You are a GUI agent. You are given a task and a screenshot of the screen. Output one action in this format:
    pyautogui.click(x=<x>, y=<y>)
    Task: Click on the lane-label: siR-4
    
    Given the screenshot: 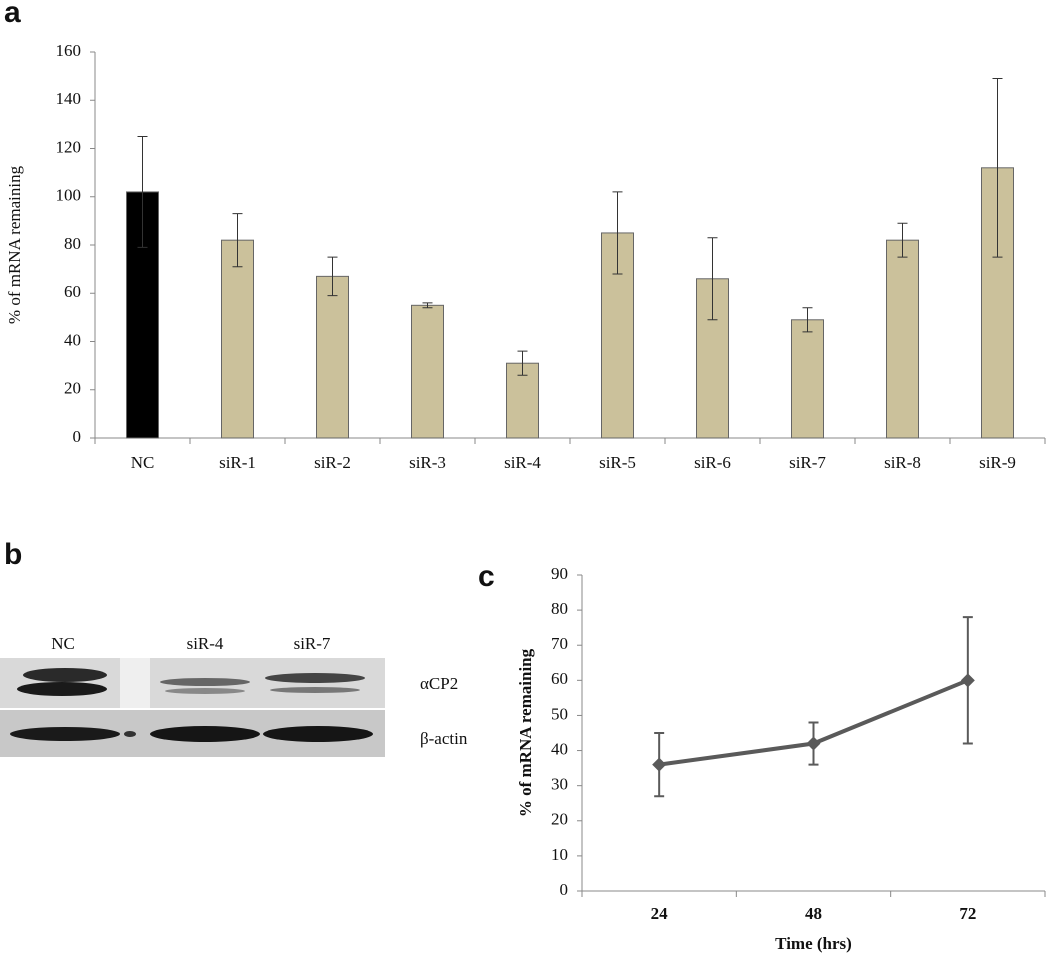 What is the action you would take?
    pyautogui.click(x=205, y=643)
    